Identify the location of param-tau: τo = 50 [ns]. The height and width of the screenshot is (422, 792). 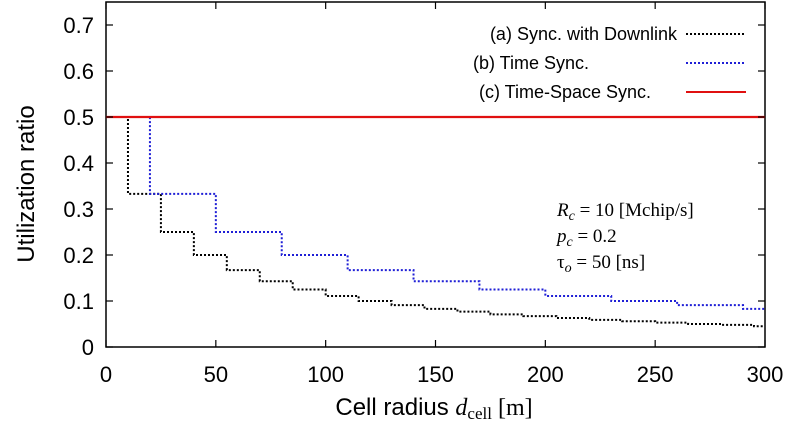
(601, 264).